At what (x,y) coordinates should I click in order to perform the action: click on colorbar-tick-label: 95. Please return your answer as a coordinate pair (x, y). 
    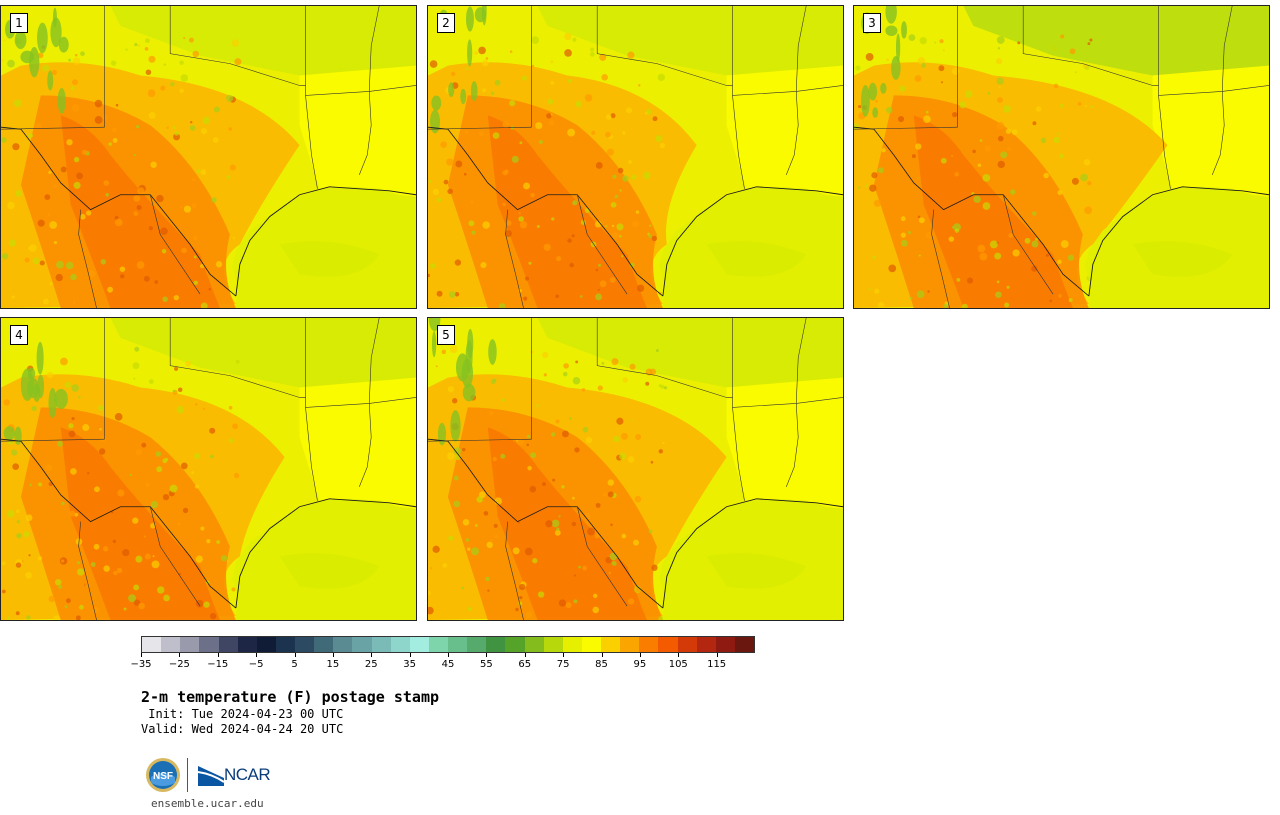
    Looking at the image, I should click on (640, 664).